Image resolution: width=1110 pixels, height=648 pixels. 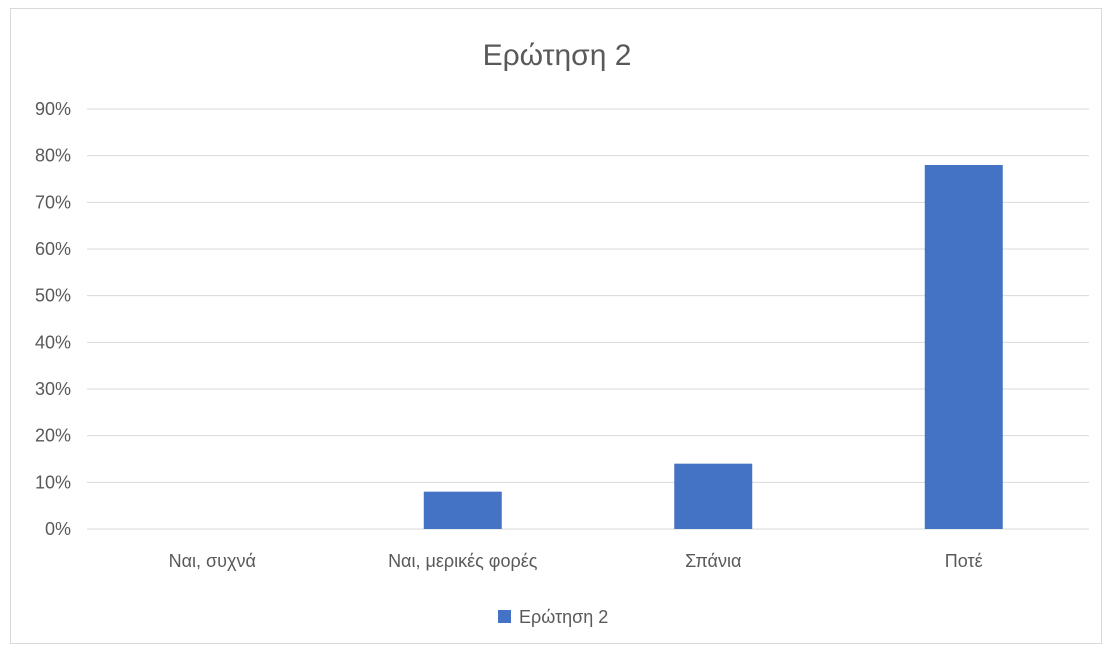 I want to click on legend-label: Ερώτηση 2, so click(x=563, y=617).